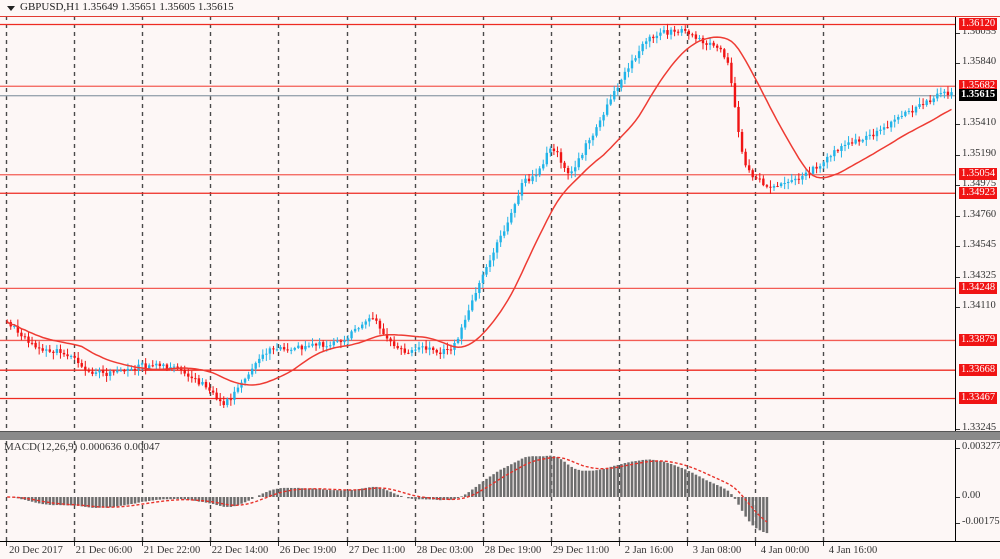 The width and height of the screenshot is (1000, 559). What do you see at coordinates (172, 550) in the screenshot?
I see `time-tick-label: 21 Dec 22:00` at bounding box center [172, 550].